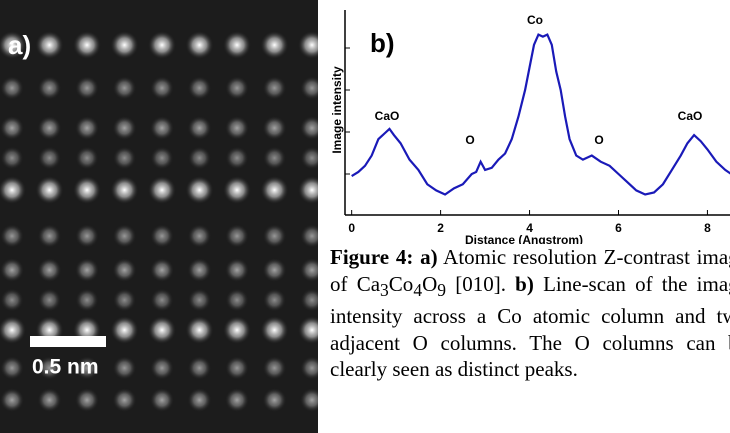 This screenshot has height=433, width=730. I want to click on x-tick-label: 4, so click(529, 228).